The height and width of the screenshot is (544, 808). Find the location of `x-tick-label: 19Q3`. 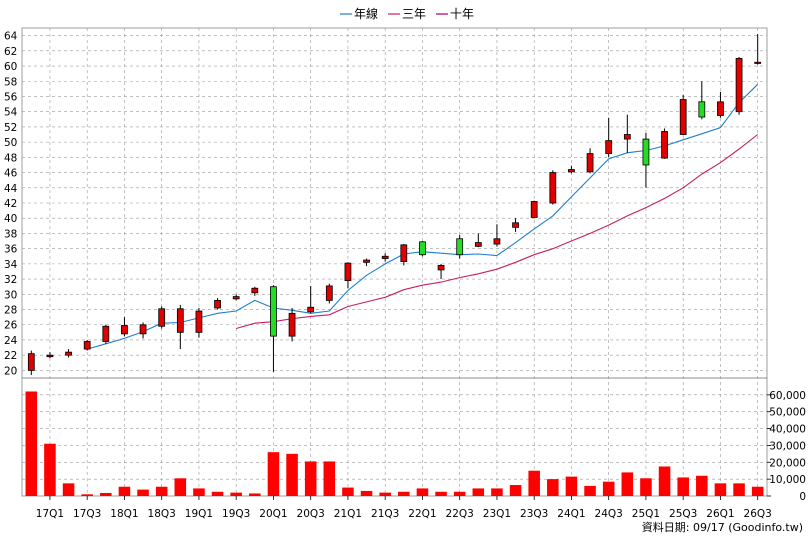

x-tick-label: 19Q3 is located at coordinates (236, 514).